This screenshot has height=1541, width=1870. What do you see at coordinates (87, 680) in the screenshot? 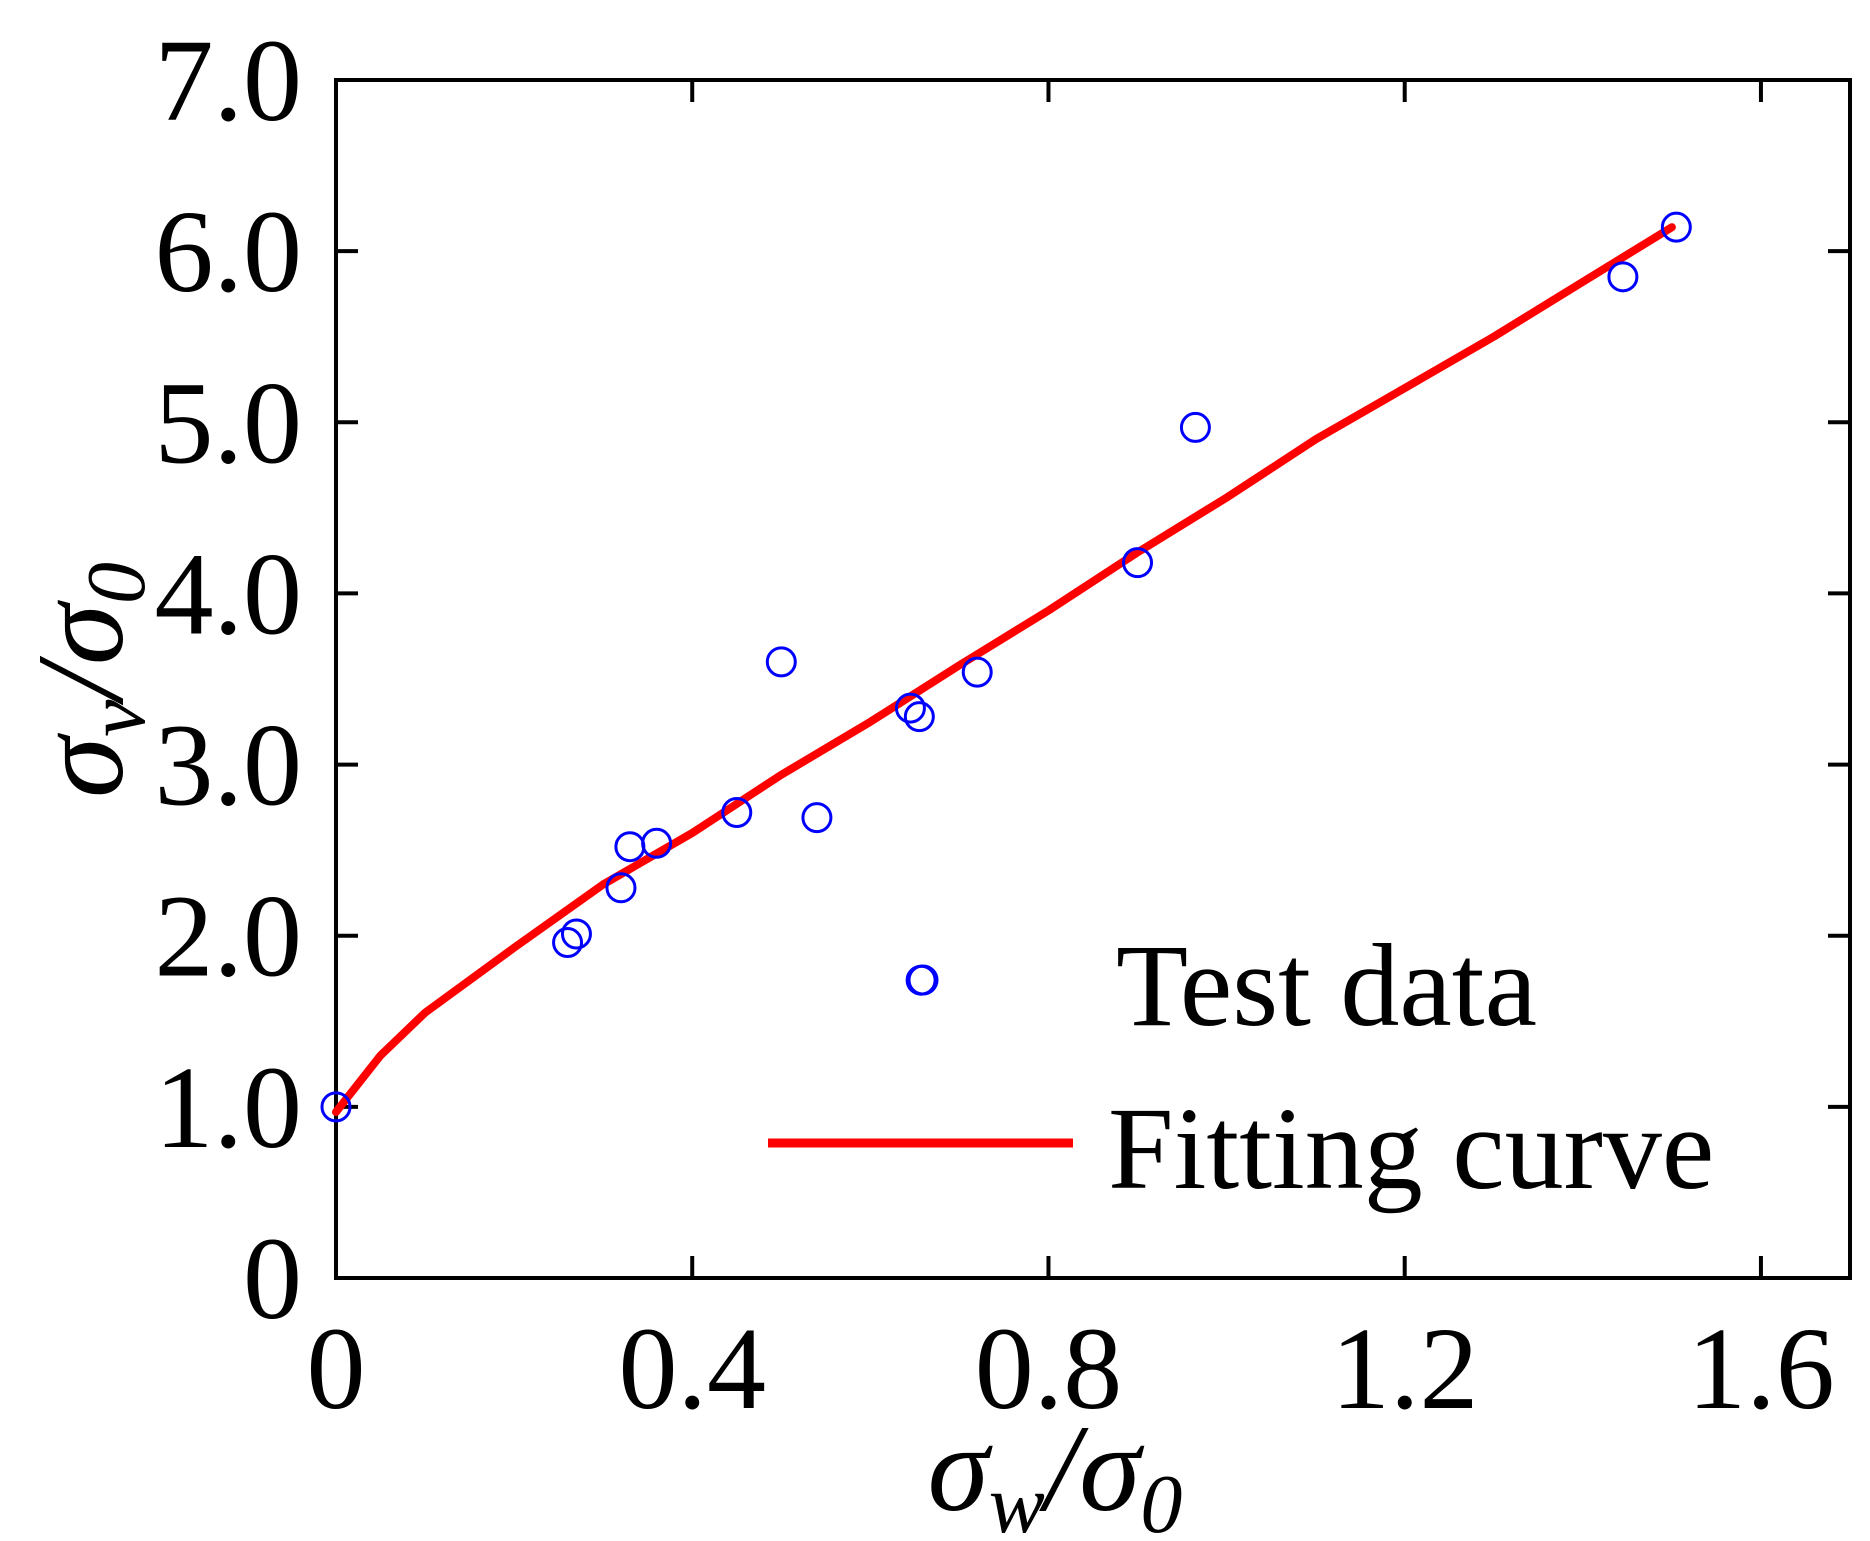
I see `y-axis-label: σv/σ0` at bounding box center [87, 680].